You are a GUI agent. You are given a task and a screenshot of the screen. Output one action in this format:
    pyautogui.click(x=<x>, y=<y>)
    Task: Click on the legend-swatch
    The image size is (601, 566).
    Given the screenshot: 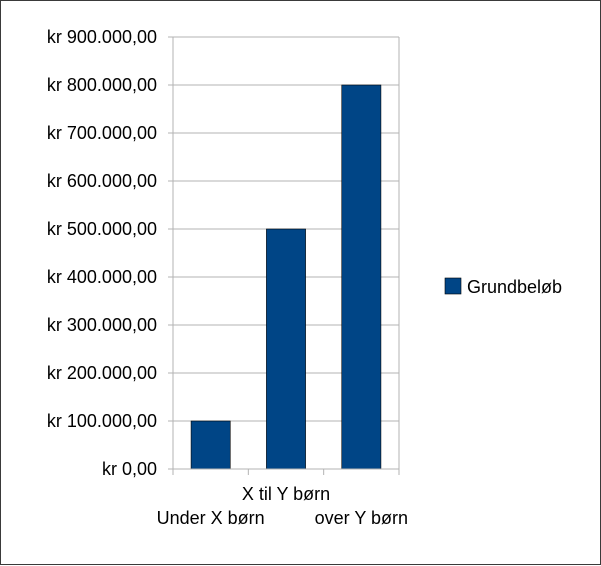 What is the action you would take?
    pyautogui.click(x=453, y=286)
    